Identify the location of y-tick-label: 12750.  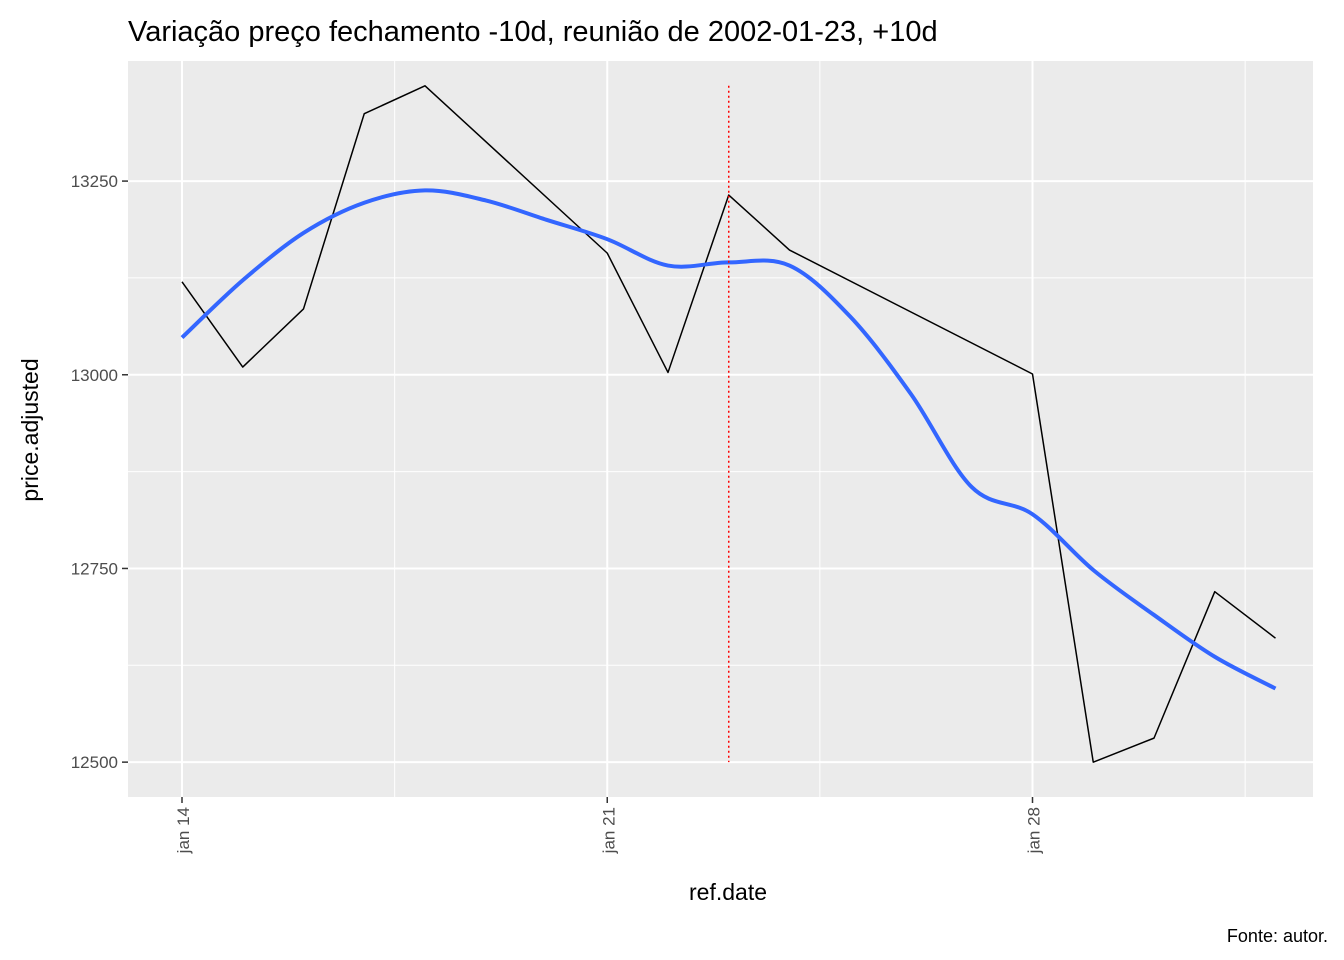
(94, 568).